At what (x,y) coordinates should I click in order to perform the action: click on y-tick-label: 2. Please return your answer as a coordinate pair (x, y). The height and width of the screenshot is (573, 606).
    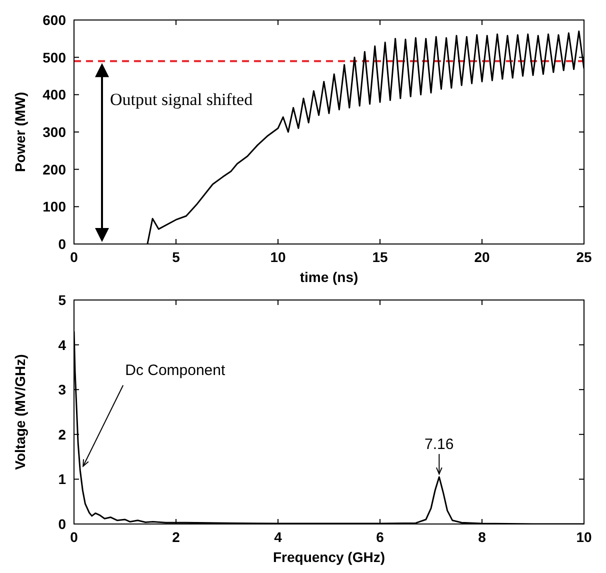
    Looking at the image, I should click on (62, 434).